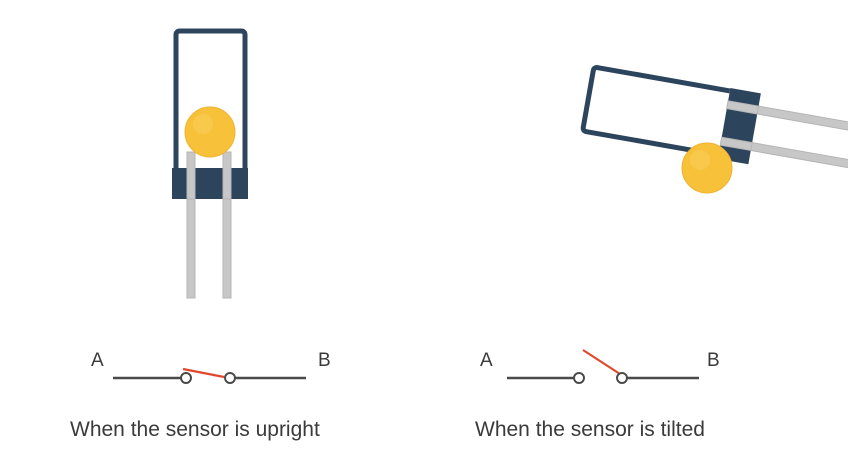 This screenshot has width=849, height=473. Describe the element at coordinates (97, 360) in the screenshot. I see `upright-terminal-a-label: A` at that location.